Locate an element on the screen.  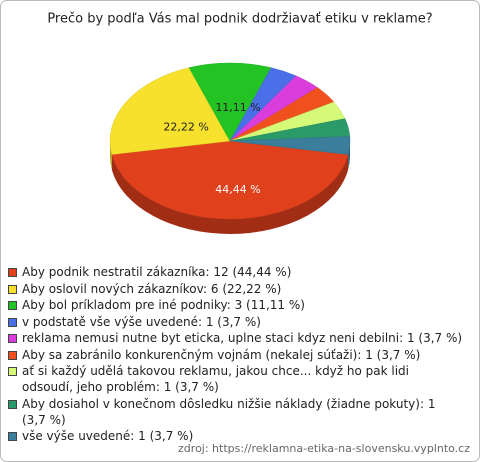
legend-item: vše výše uvedené: 1 (3,7 %) is located at coordinates (235, 436).